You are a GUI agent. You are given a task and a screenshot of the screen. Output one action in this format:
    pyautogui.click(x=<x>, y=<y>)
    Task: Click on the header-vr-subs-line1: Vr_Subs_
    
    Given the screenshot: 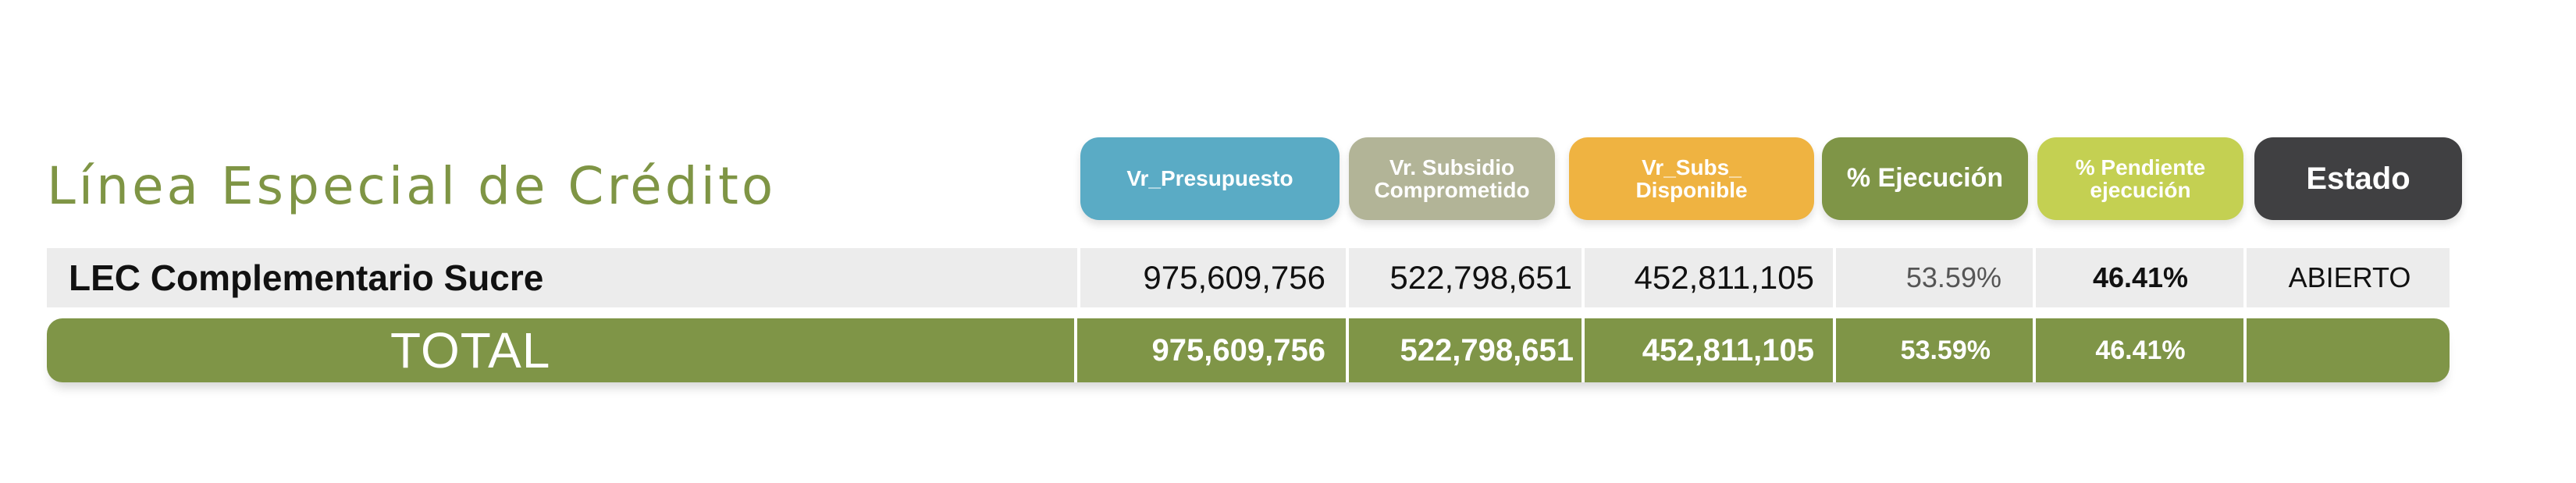 What is the action you would take?
    pyautogui.click(x=1692, y=166)
    